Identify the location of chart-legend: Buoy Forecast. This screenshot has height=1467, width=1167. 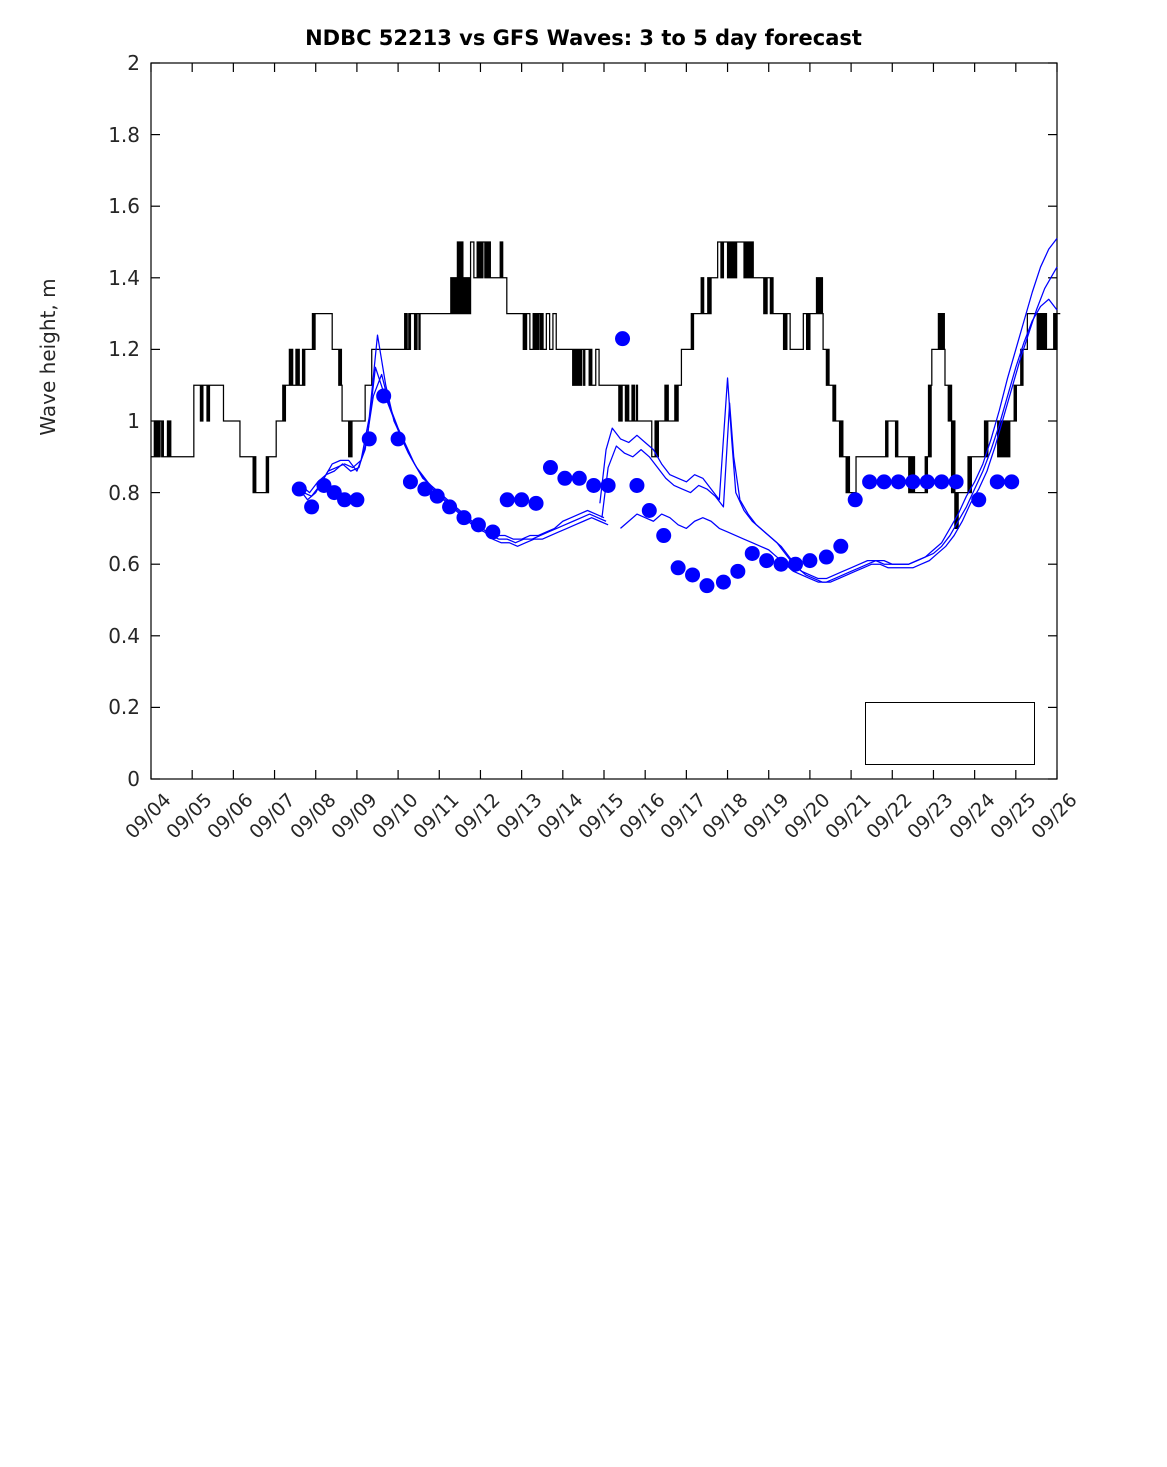
(950, 733).